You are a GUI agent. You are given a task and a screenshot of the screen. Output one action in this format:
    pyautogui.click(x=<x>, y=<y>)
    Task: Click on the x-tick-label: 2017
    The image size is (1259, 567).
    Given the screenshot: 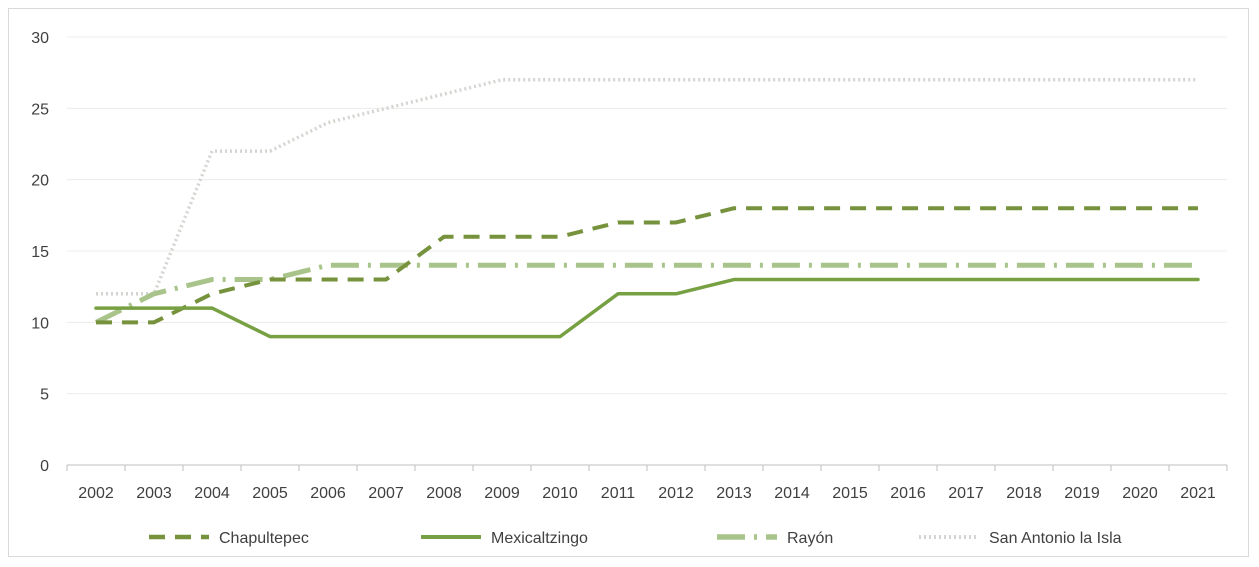 What is the action you would take?
    pyautogui.click(x=966, y=493)
    